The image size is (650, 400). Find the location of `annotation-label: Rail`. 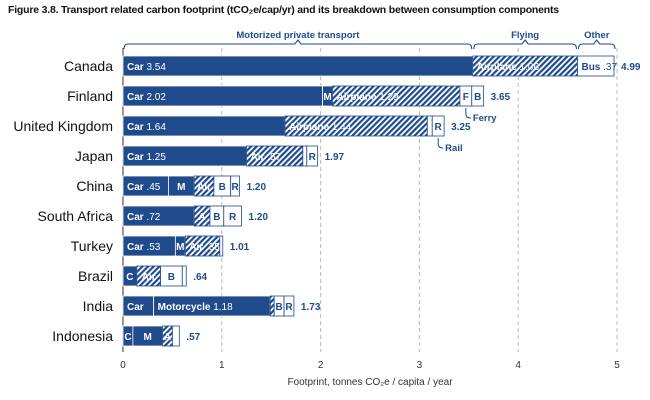

annotation-label: Rail is located at coordinates (453, 148).